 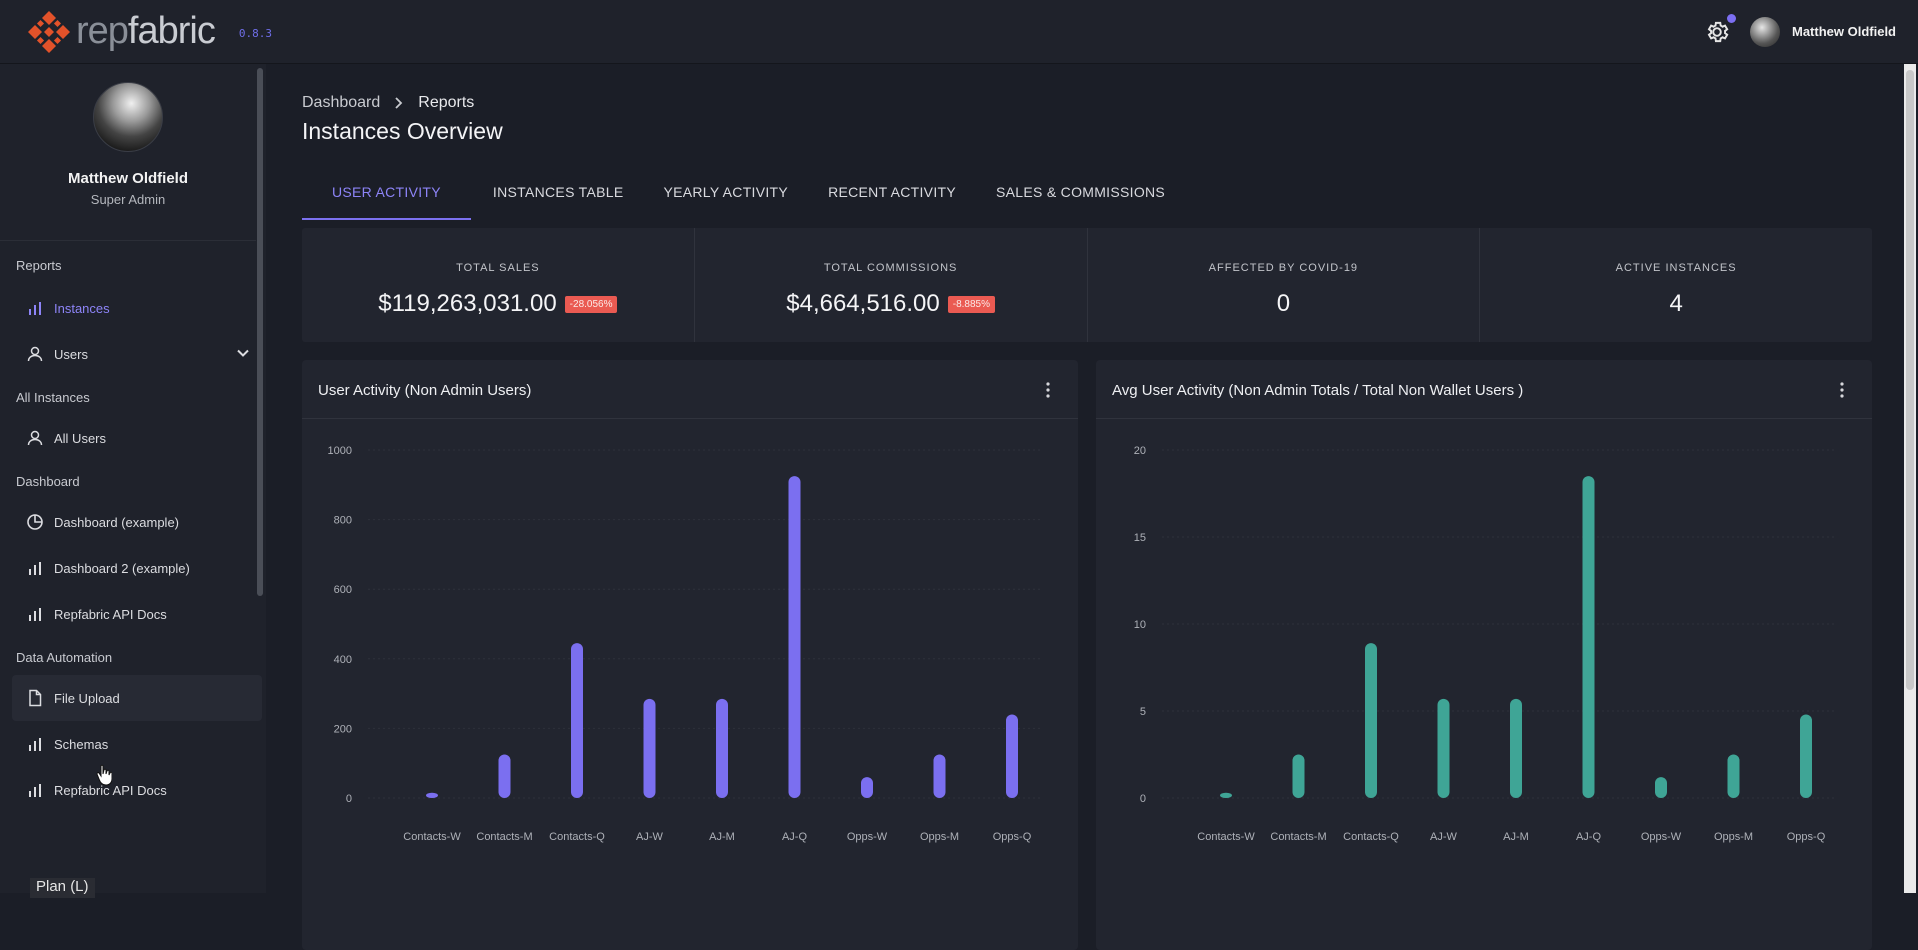 I want to click on profile-block: Matthew Oldfield Super Admin, so click(x=128, y=152).